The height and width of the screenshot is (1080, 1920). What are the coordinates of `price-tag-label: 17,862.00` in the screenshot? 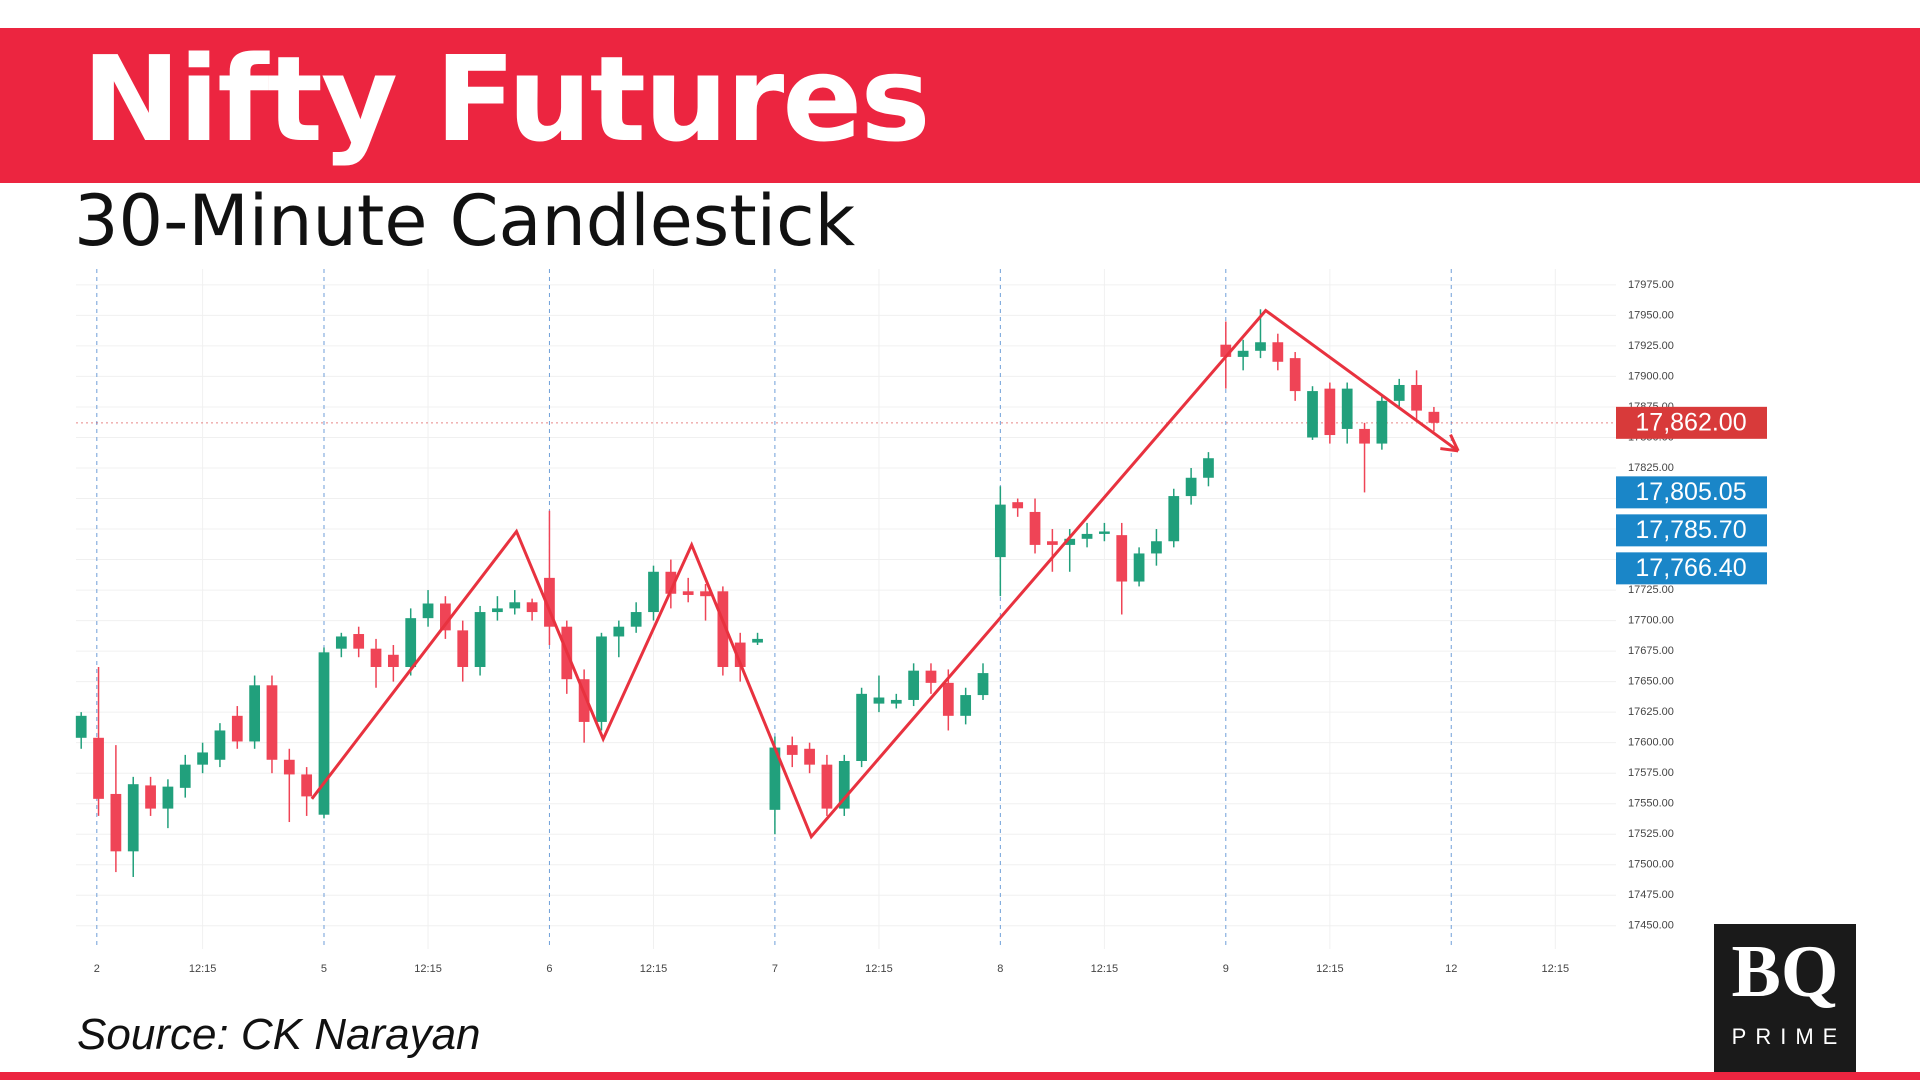 It's located at (1690, 422).